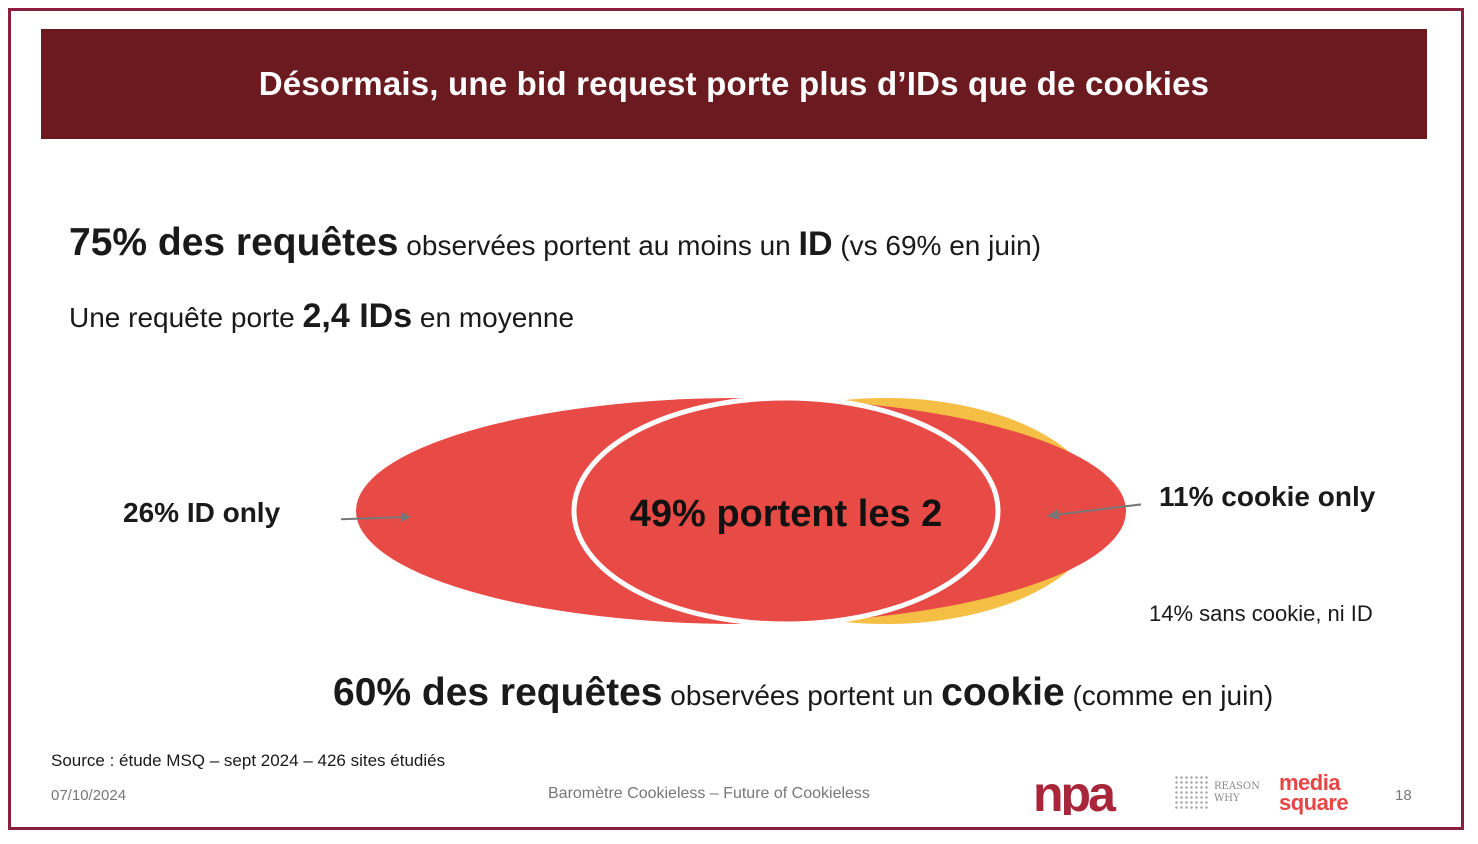 This screenshot has height=844, width=1478. Describe the element at coordinates (1261, 613) in the screenshot. I see `label-none: 14% sans cookie, ni ID` at that location.